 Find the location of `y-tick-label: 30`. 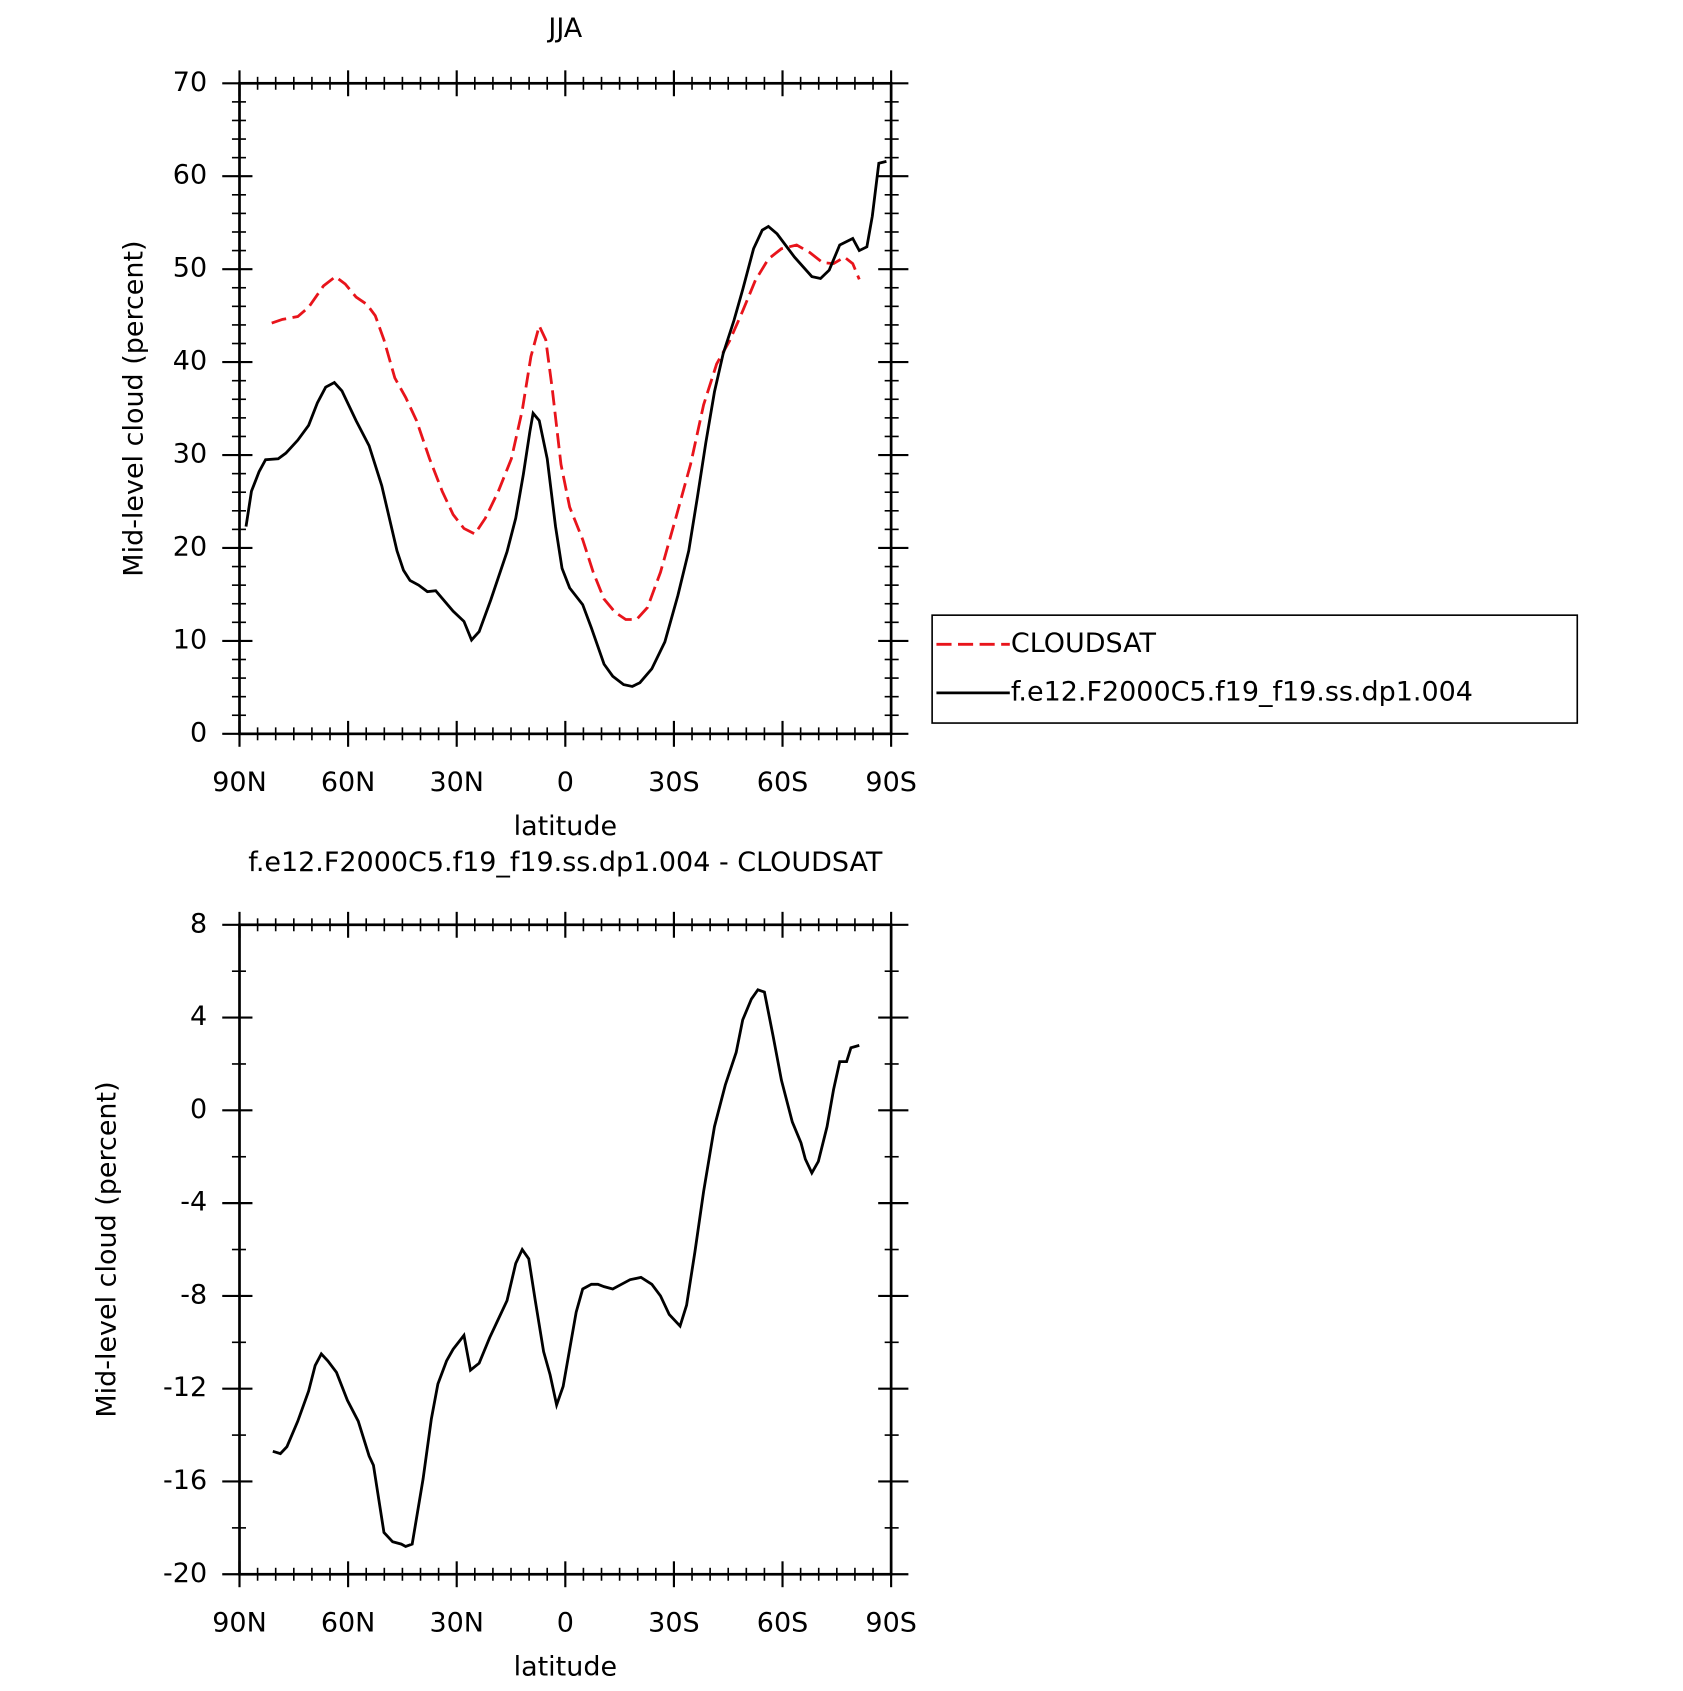

y-tick-label: 30 is located at coordinates (190, 454).